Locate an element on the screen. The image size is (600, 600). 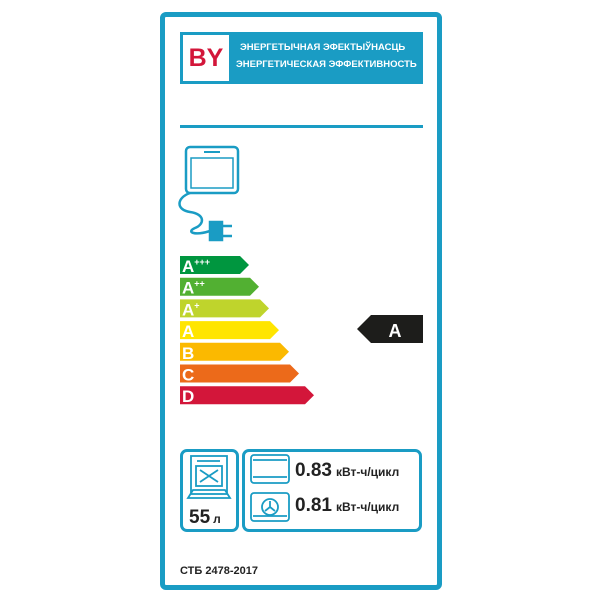
scale-label-6: D is located at coordinates (188, 396).